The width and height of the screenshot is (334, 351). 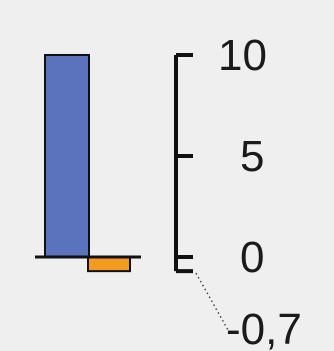 I want to click on bar-negative, so click(x=109, y=264).